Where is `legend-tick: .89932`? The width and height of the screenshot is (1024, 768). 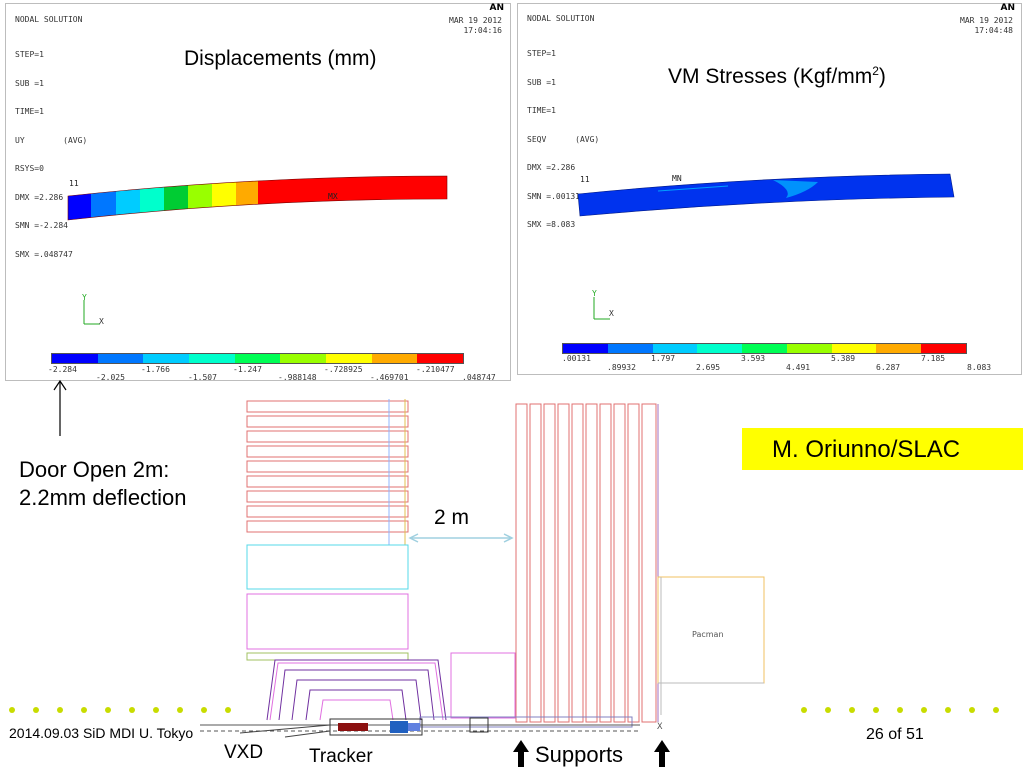
legend-tick: .89932 is located at coordinates (621, 367).